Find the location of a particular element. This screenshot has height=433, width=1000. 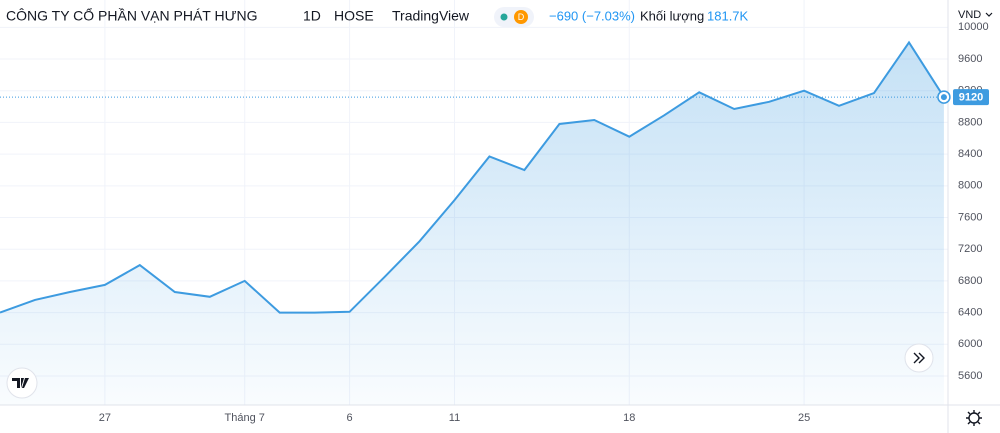

badge-bg is located at coordinates (521, 17).